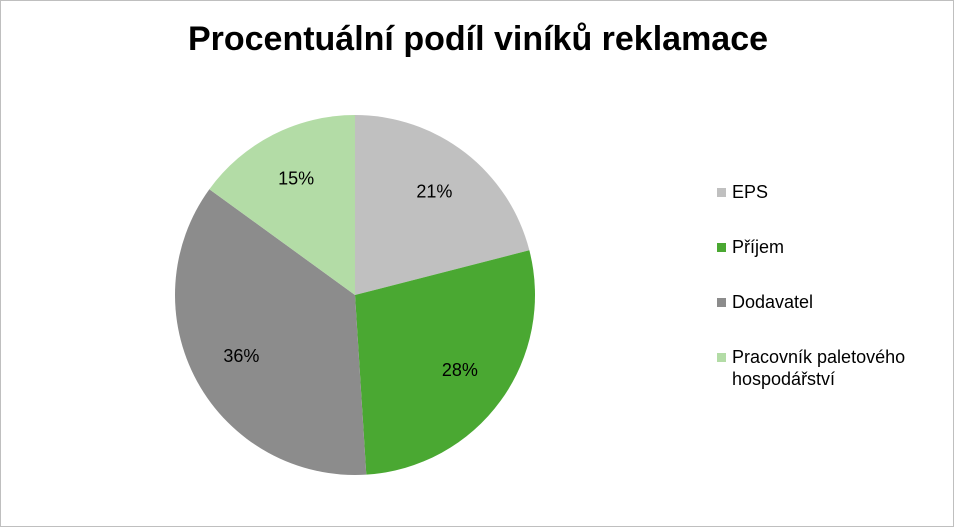  I want to click on legend-item: Příjem, so click(832, 247).